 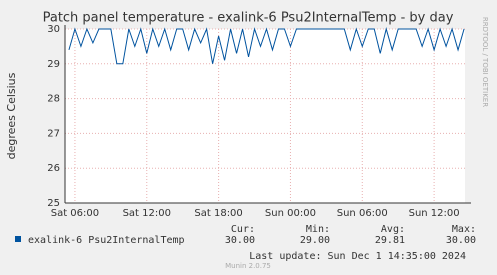 I want to click on stat-header: Max:, so click(x=464, y=229).